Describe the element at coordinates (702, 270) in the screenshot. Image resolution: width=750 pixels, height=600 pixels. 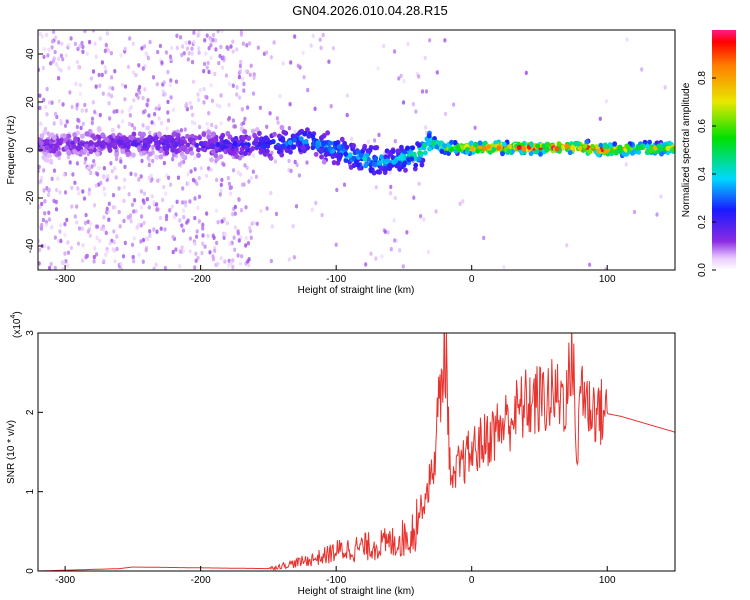
I see `colorbar-tick-label: 0.0` at that location.